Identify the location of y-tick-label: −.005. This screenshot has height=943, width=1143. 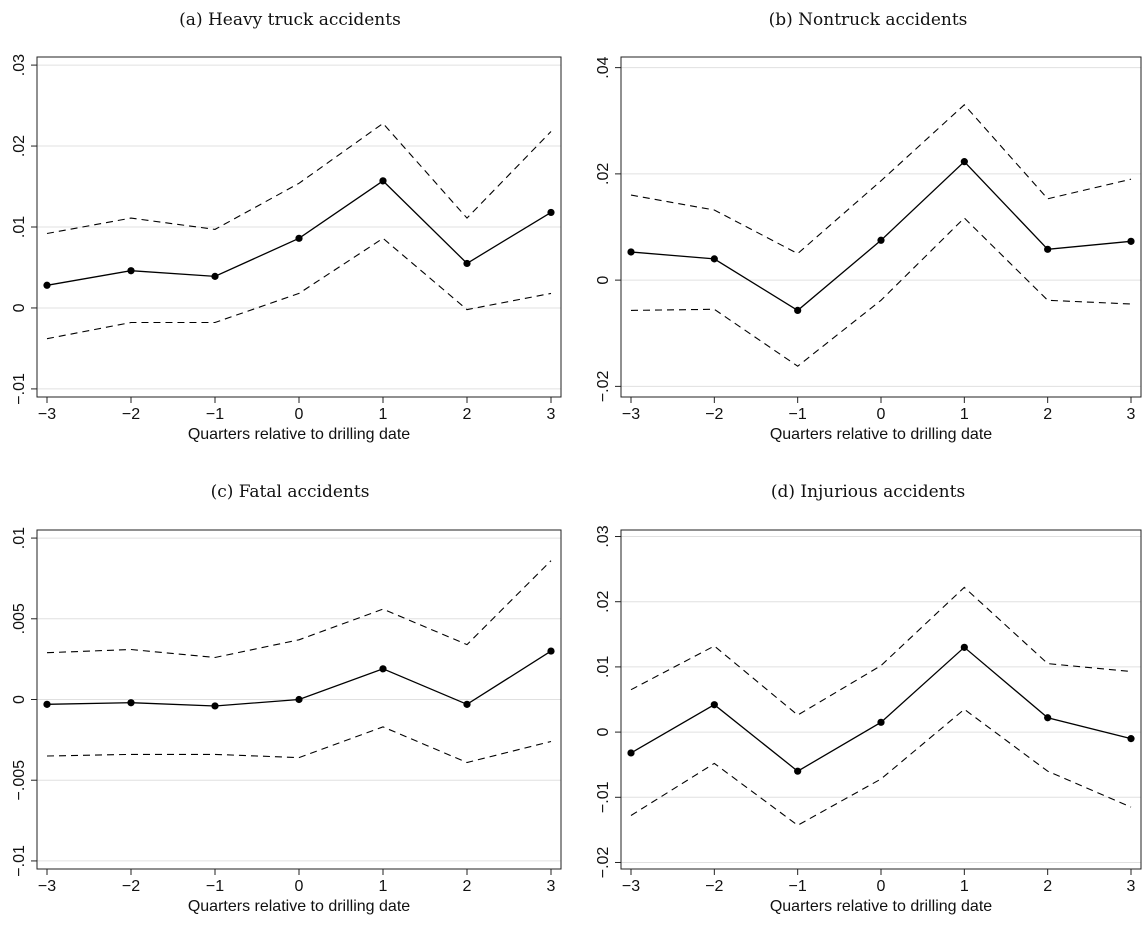
(19, 780).